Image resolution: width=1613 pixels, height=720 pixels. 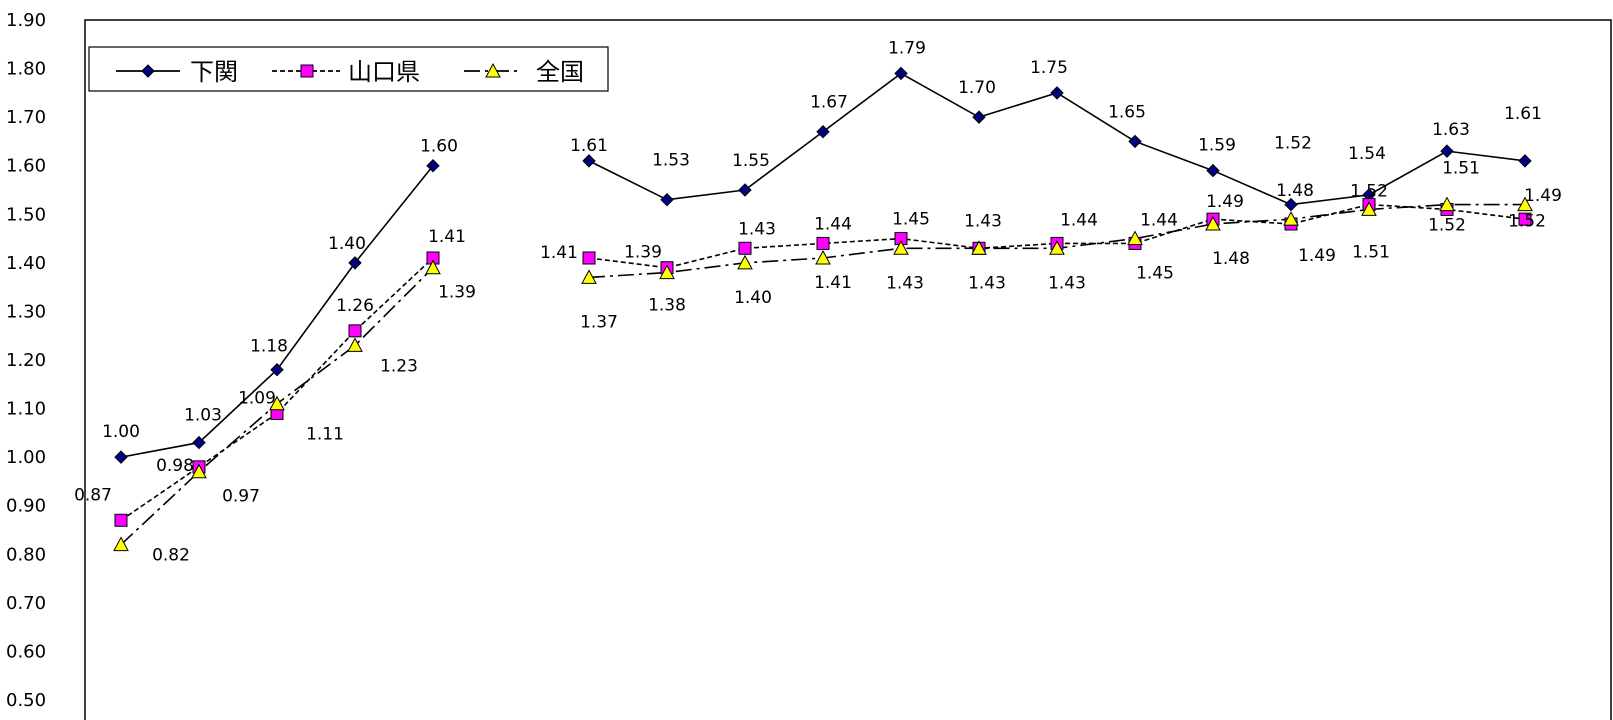 I want to click on legend: 下関 山口県 全国, so click(x=348, y=69).